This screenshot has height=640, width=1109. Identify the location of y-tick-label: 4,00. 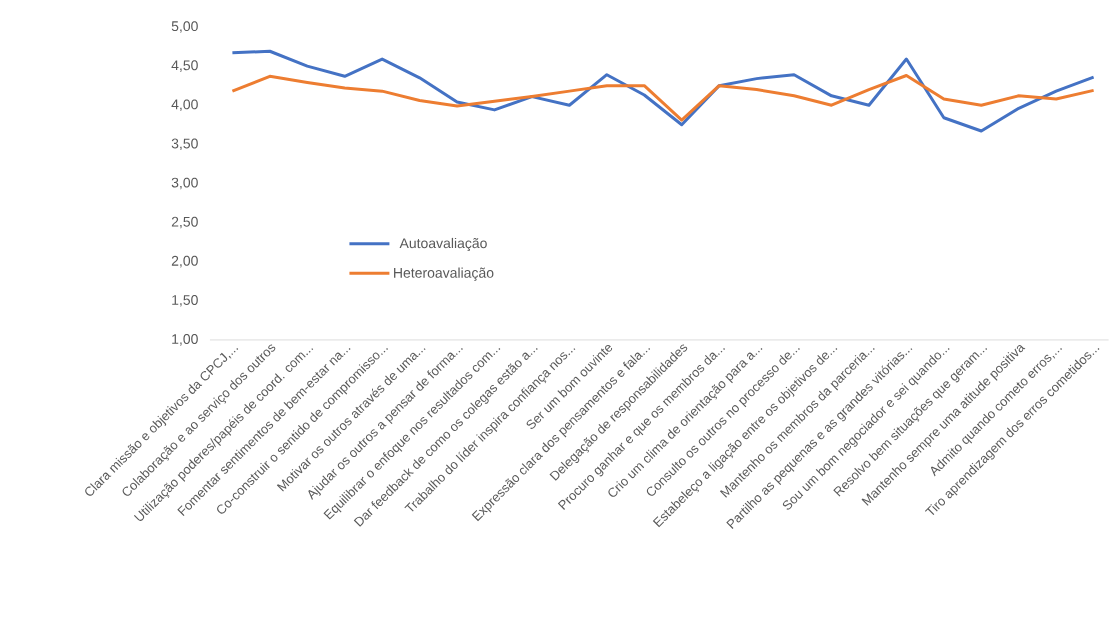
(184, 105).